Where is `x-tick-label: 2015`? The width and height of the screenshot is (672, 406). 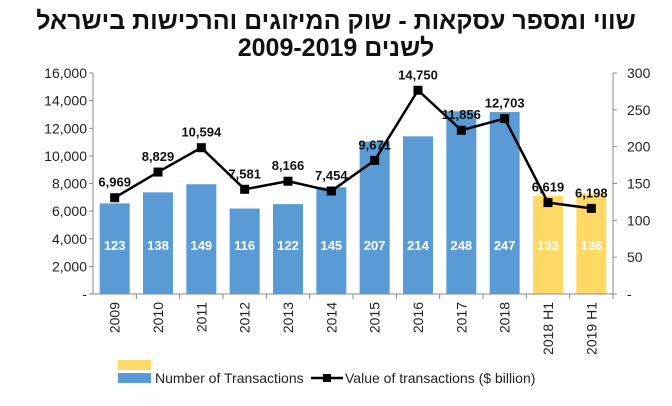 x-tick-label: 2015 is located at coordinates (375, 317).